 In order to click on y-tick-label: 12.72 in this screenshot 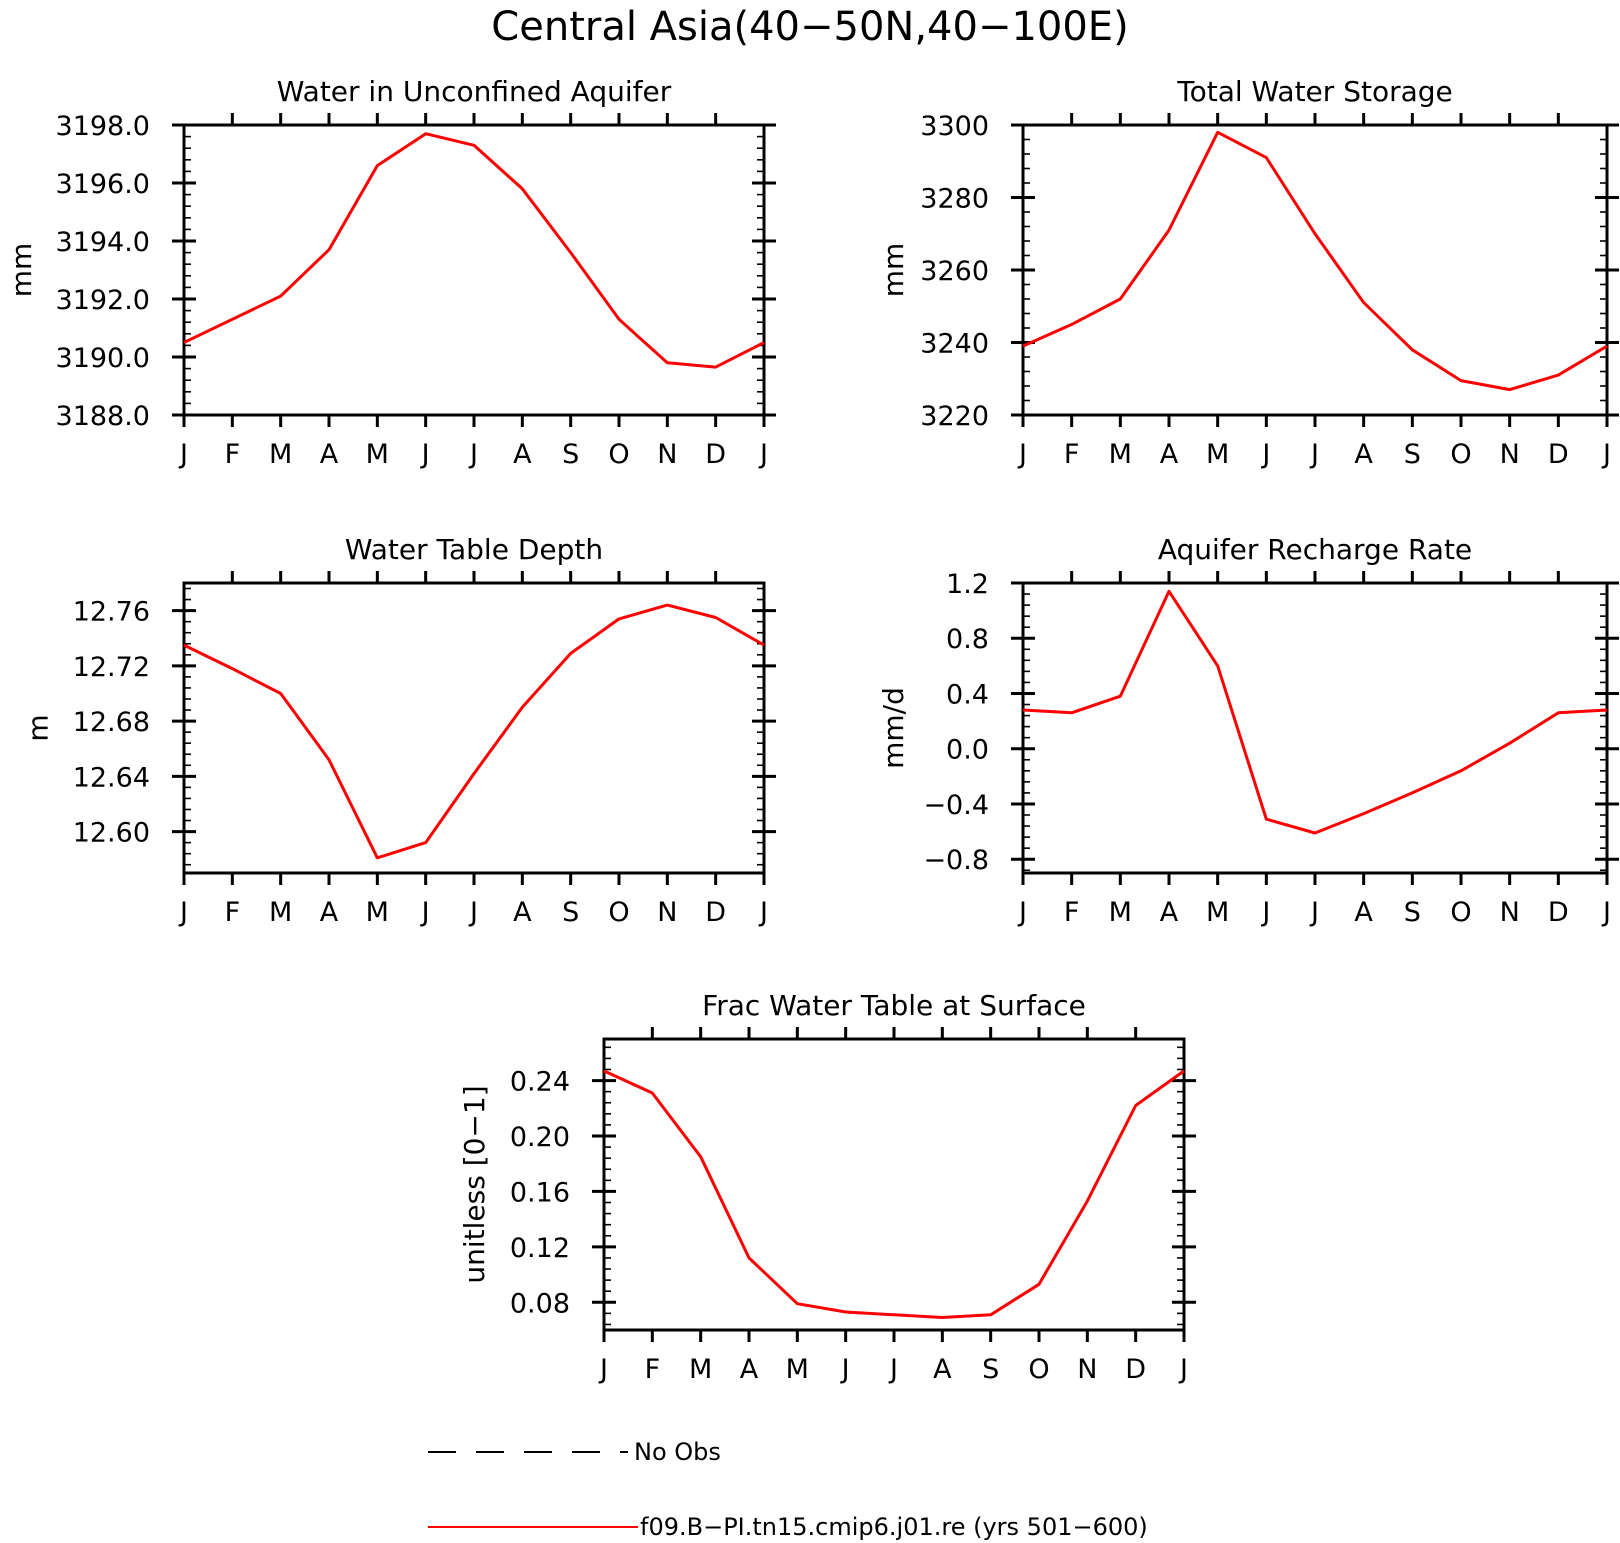, I will do `click(111, 667)`.